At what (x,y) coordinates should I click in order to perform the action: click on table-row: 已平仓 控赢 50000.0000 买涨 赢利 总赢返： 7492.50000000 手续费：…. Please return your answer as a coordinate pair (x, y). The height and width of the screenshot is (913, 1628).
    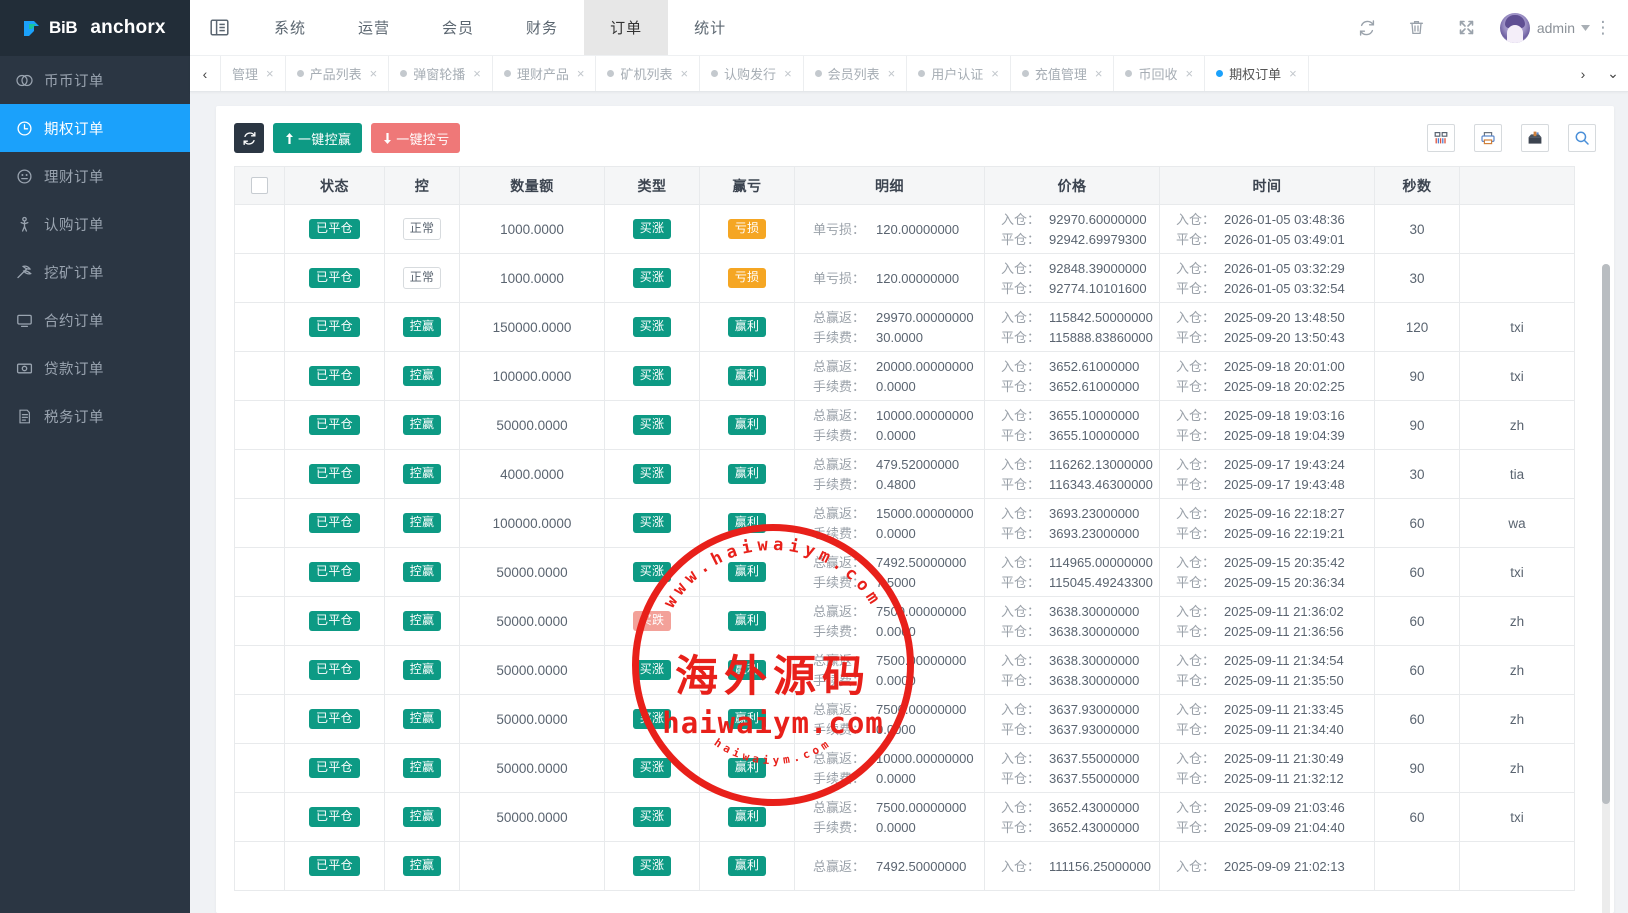
    Looking at the image, I should click on (904, 572).